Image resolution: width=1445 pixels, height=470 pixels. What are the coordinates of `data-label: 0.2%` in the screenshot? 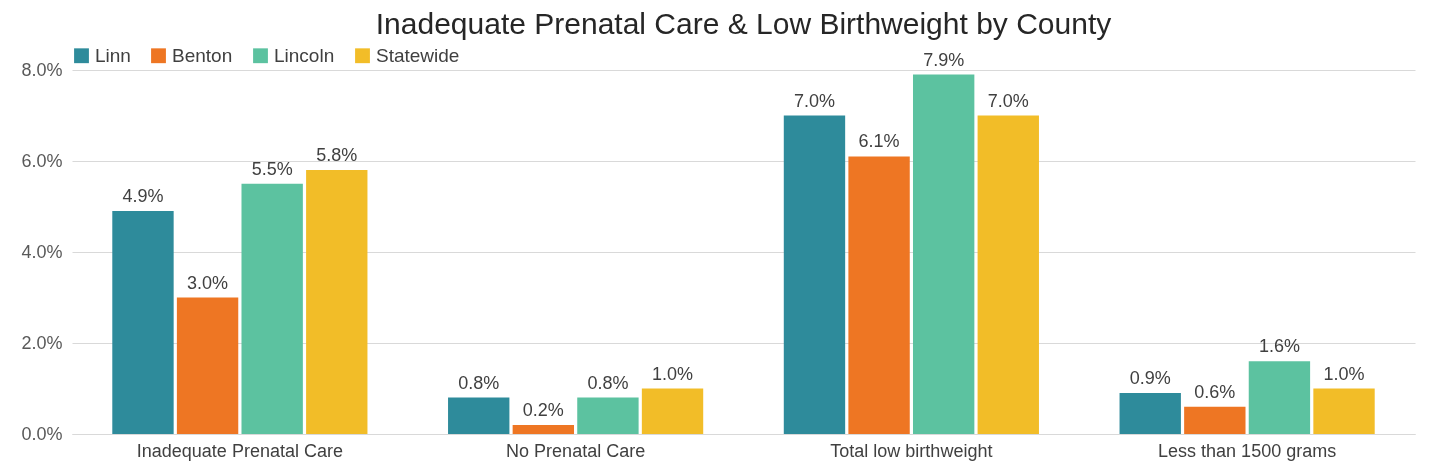 It's located at (543, 409).